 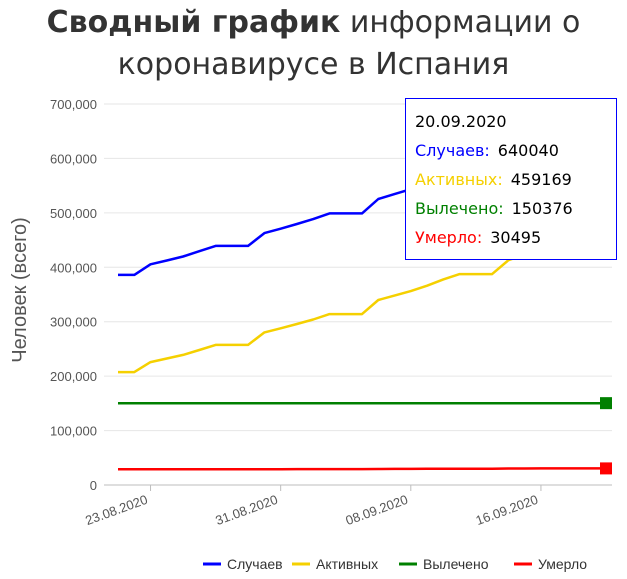 I want to click on series-line, so click(x=362, y=469).